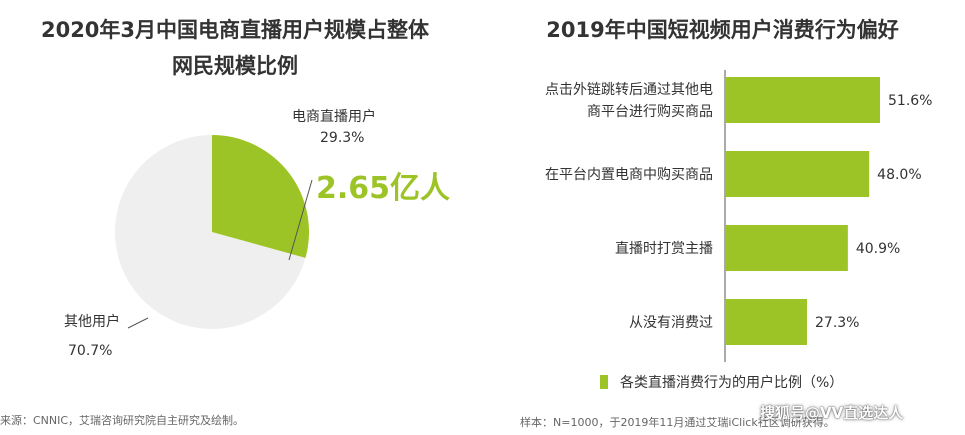  What do you see at coordinates (722, 30) in the screenshot?
I see `bar-chart-title: 2019年中国短视频用户消费行为偏好` at bounding box center [722, 30].